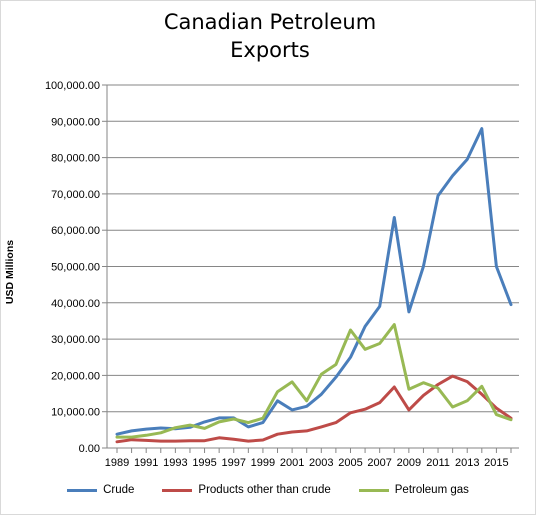 The height and width of the screenshot is (515, 536). I want to click on x-tick-label: 2007, so click(379, 463).